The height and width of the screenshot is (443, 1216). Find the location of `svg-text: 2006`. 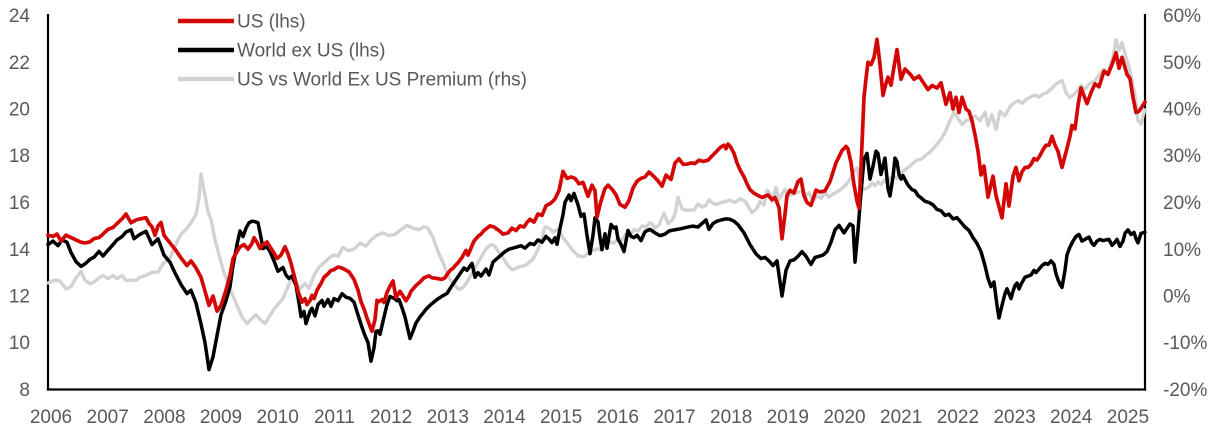

svg-text: 2006 is located at coordinates (51, 417).